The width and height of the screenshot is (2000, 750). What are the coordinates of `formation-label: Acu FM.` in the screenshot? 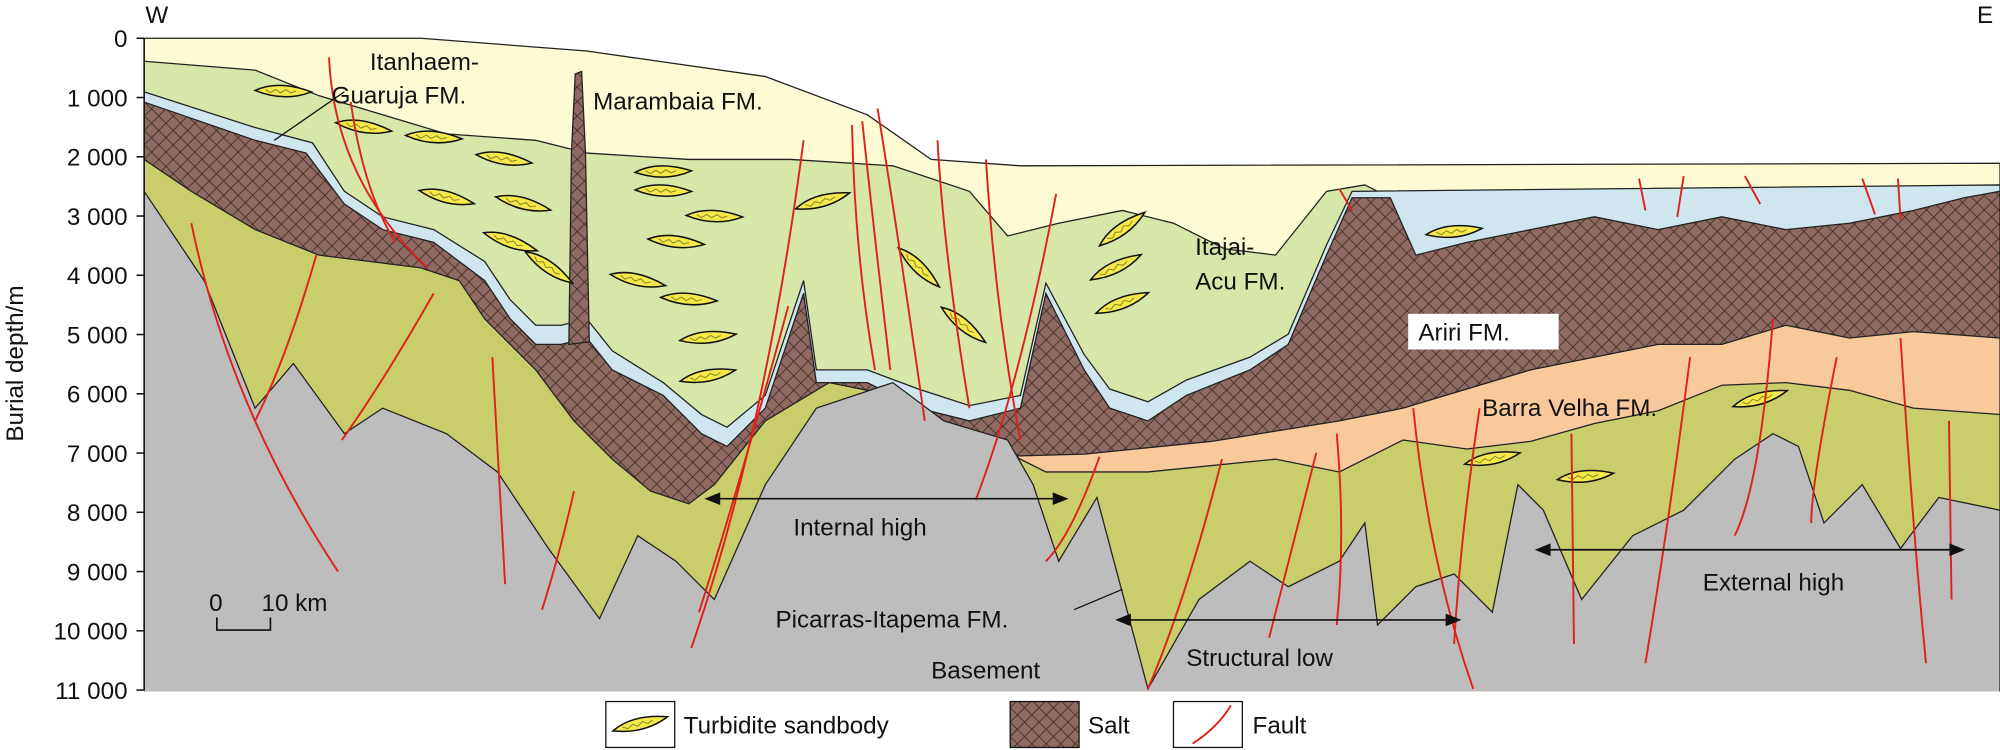 It's located at (1240, 282).